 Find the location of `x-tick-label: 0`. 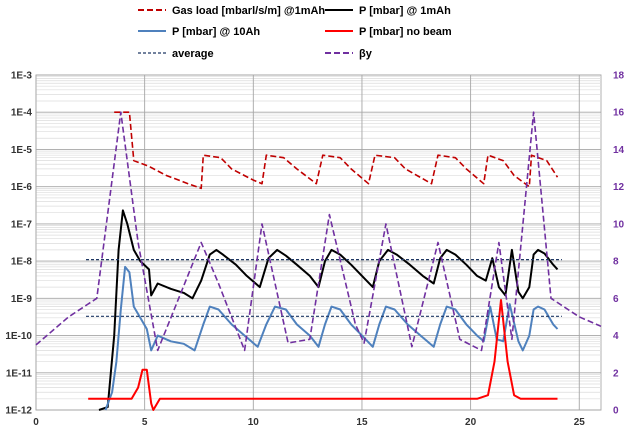

x-tick-label: 0 is located at coordinates (36, 422).